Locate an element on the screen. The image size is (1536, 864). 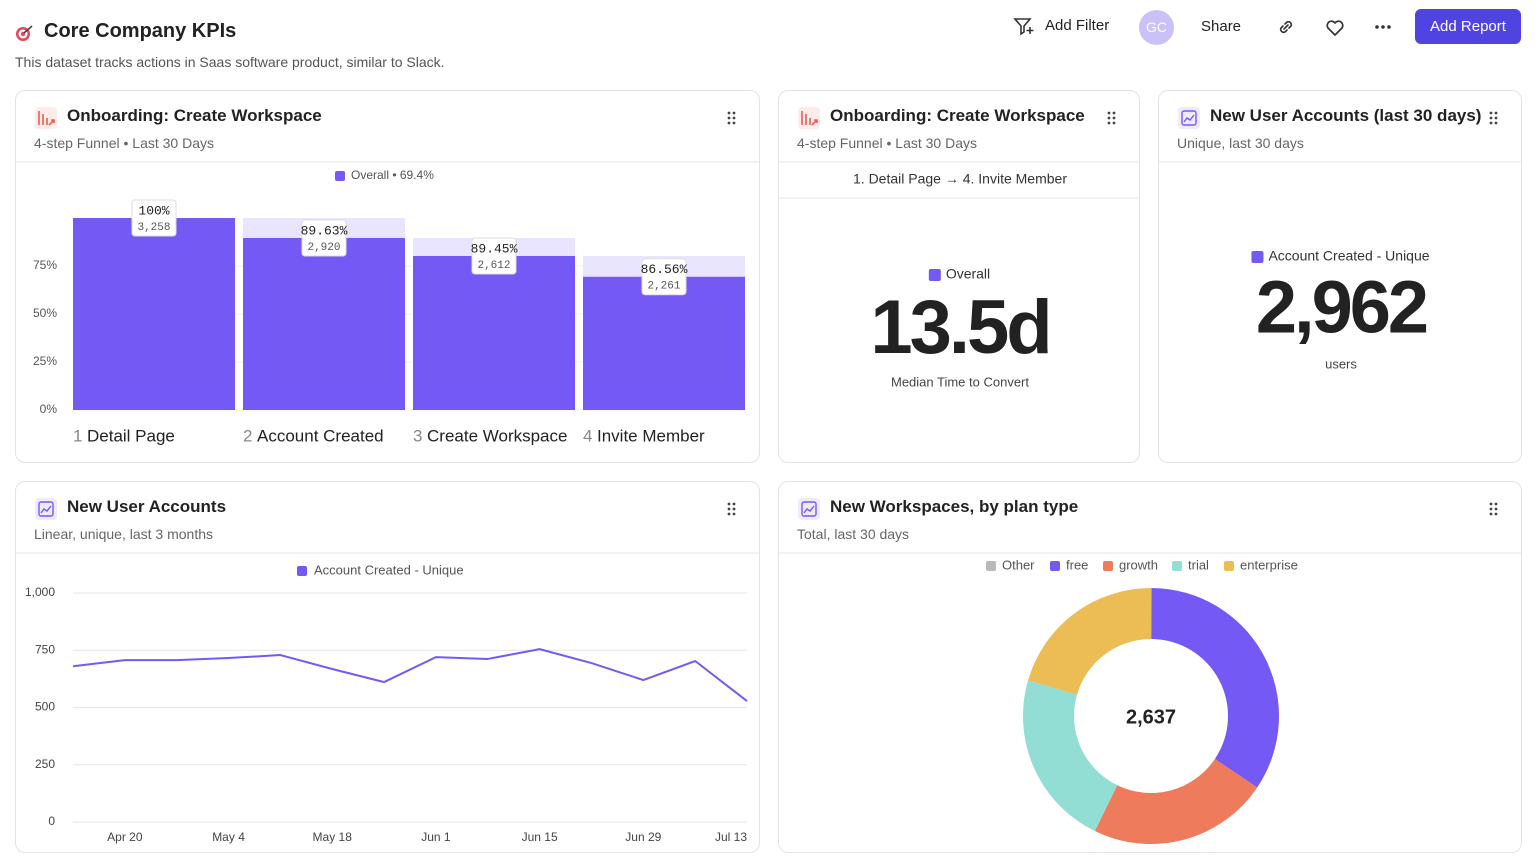
card-title: Onboarding: Create Workspace is located at coordinates (194, 115).